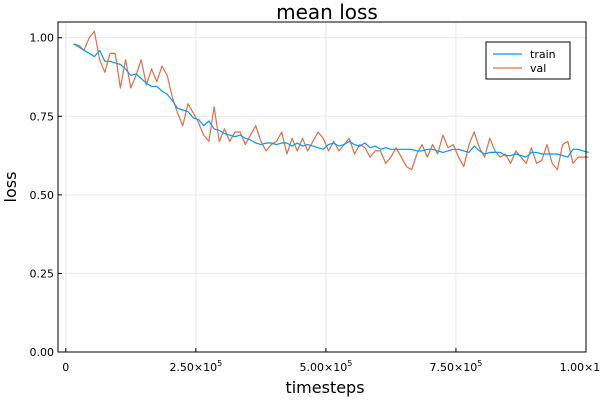  Describe the element at coordinates (543, 54) in the screenshot. I see `legend-label-train: train` at that location.